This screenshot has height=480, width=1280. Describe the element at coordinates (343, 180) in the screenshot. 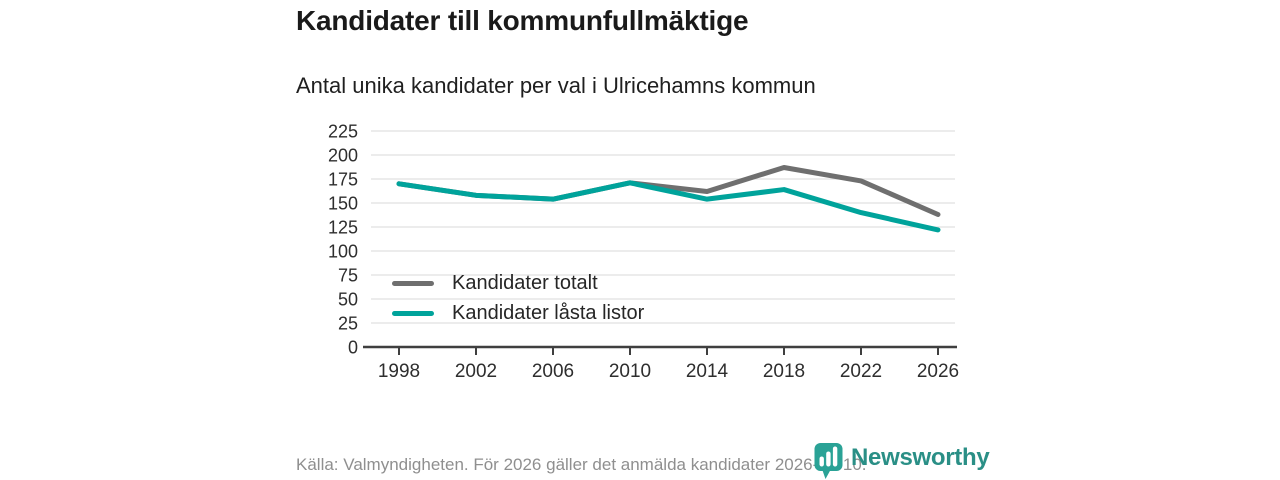

I see `y-tick-label: 175` at that location.